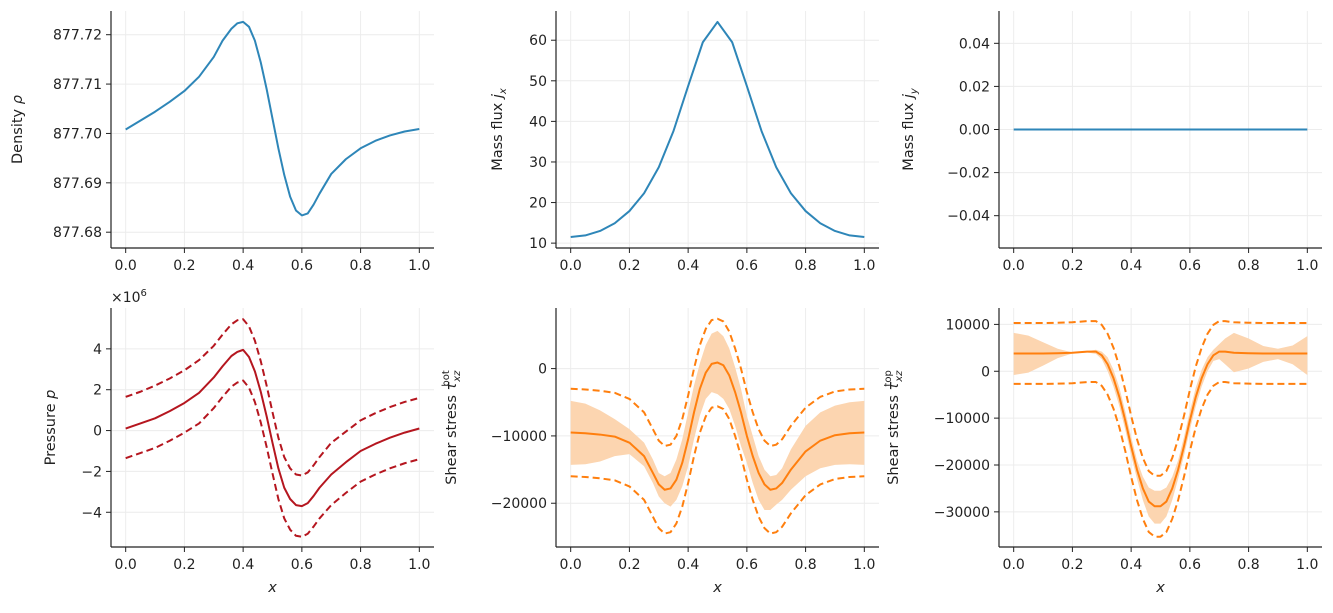 The width and height of the screenshot is (1333, 613). Describe the element at coordinates (968, 174) in the screenshot. I see `y-tick-label: −0.02` at that location.